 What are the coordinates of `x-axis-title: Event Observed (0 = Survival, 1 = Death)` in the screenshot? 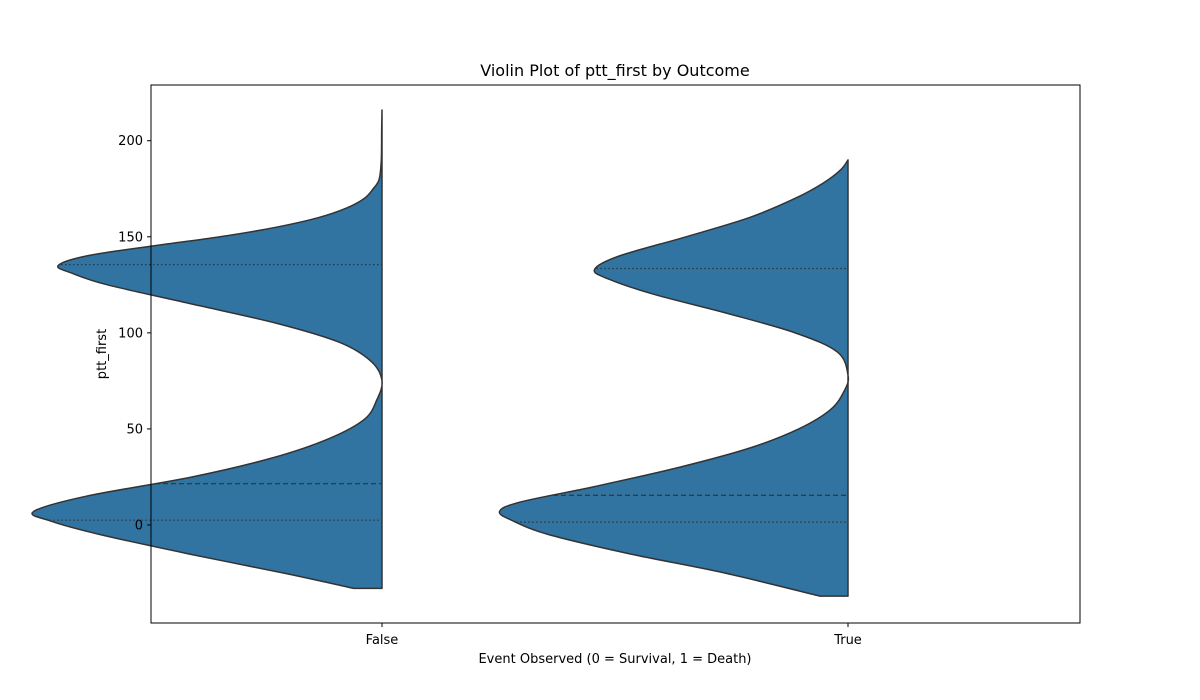 It's located at (614, 659).